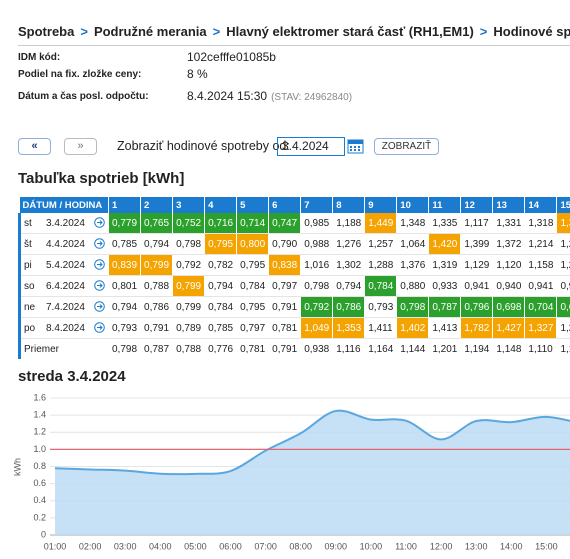 This screenshot has width=570, height=559. Describe the element at coordinates (157, 307) in the screenshot. I see `value-cell: 0,786` at that location.